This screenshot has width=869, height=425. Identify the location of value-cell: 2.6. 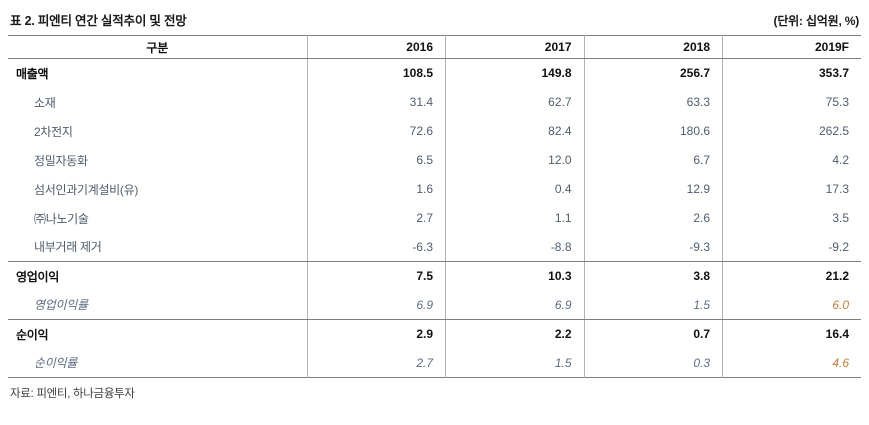
(653, 218).